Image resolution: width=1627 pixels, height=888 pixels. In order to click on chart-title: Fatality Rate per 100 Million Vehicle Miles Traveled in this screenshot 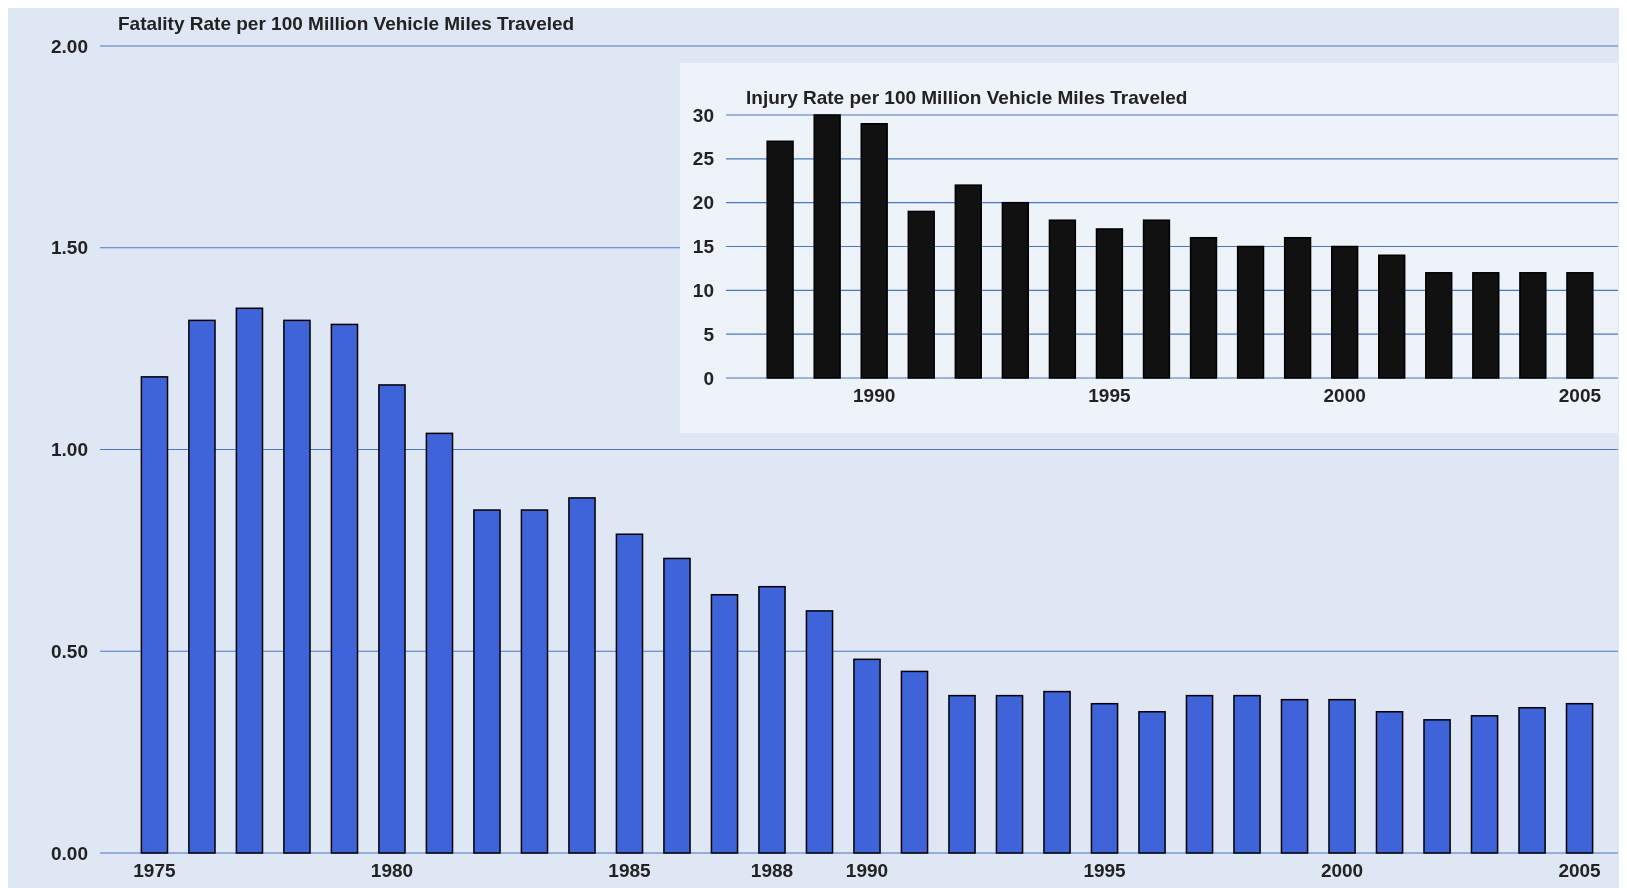, I will do `click(346, 23)`.